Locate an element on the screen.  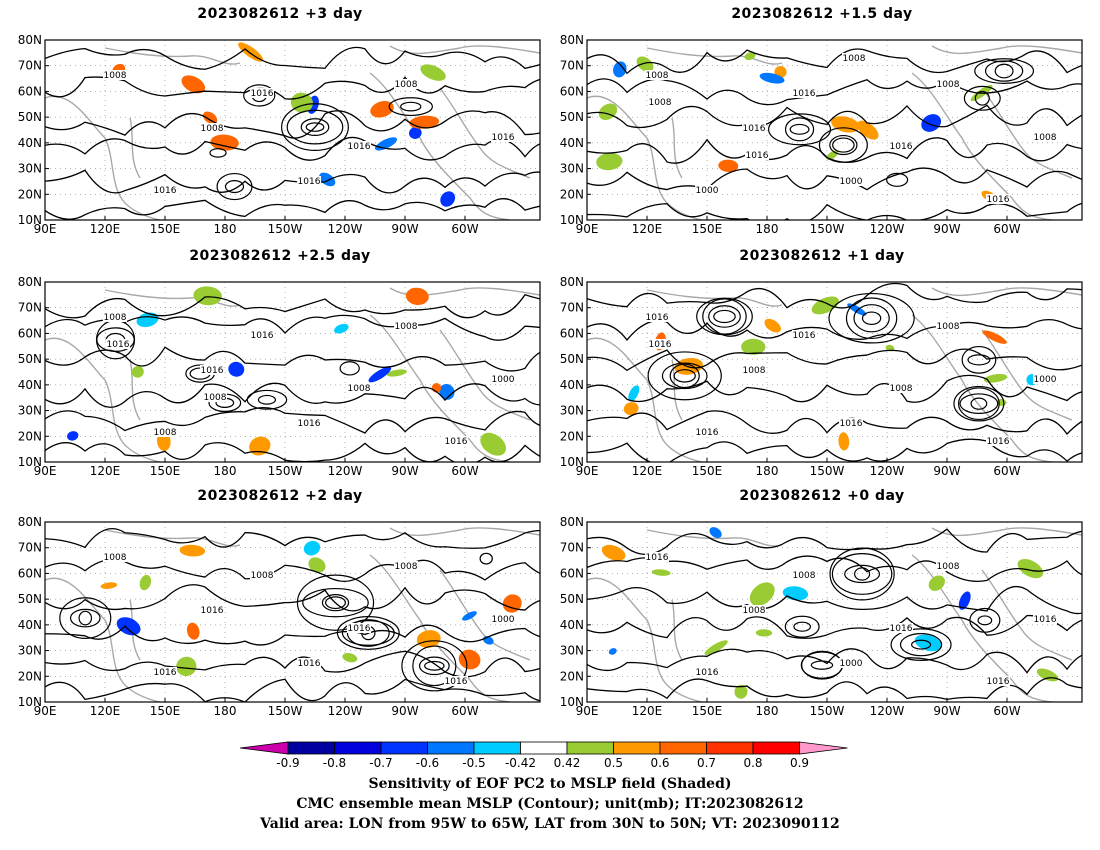
lat-label: 70N is located at coordinates (30, 66).